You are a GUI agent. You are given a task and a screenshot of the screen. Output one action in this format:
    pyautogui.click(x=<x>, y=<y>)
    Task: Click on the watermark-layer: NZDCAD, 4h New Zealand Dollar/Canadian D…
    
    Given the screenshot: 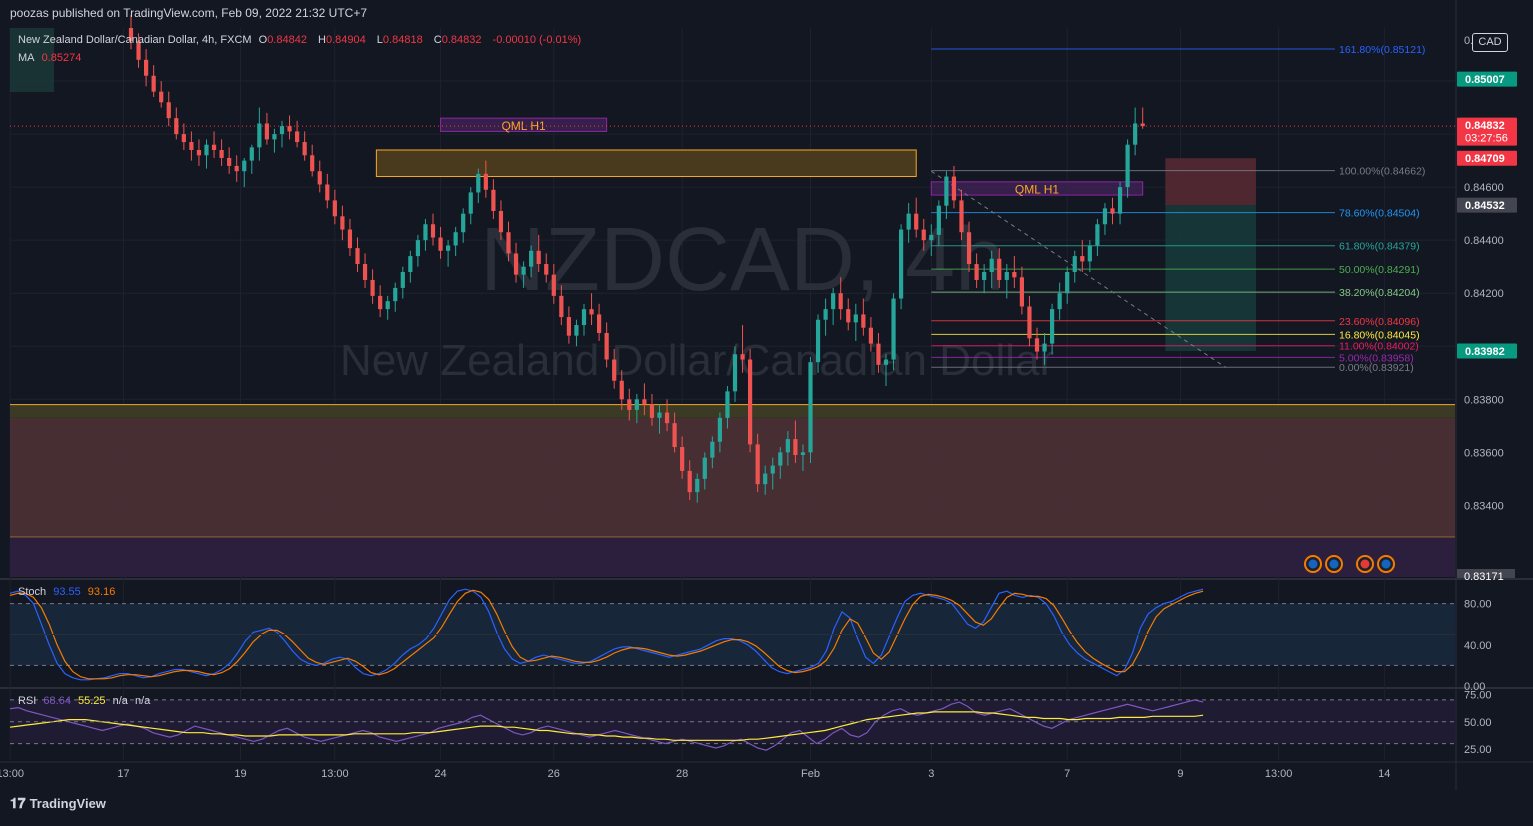 What is the action you would take?
    pyautogui.click(x=697, y=297)
    